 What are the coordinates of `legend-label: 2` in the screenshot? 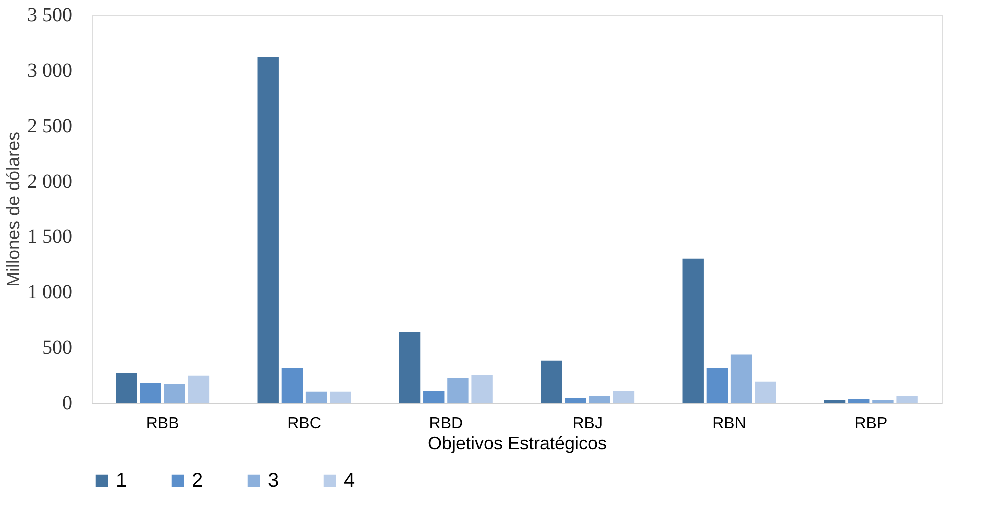 It's located at (198, 481).